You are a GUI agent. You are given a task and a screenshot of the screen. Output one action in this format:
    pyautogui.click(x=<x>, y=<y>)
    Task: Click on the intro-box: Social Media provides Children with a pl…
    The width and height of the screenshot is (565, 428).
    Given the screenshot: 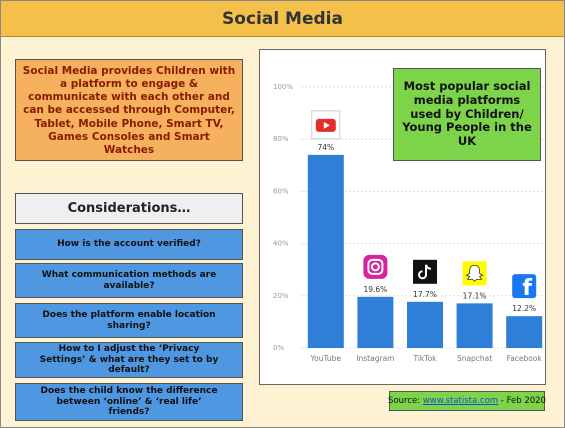 What is the action you would take?
    pyautogui.click(x=129, y=110)
    